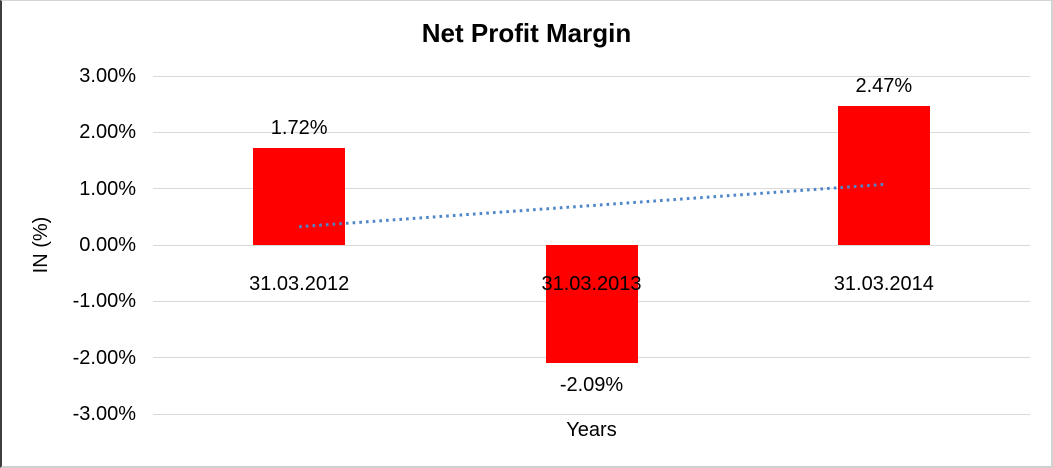 This screenshot has width=1053, height=468. Describe the element at coordinates (299, 128) in the screenshot. I see `bar-data-label: 1.72%` at that location.